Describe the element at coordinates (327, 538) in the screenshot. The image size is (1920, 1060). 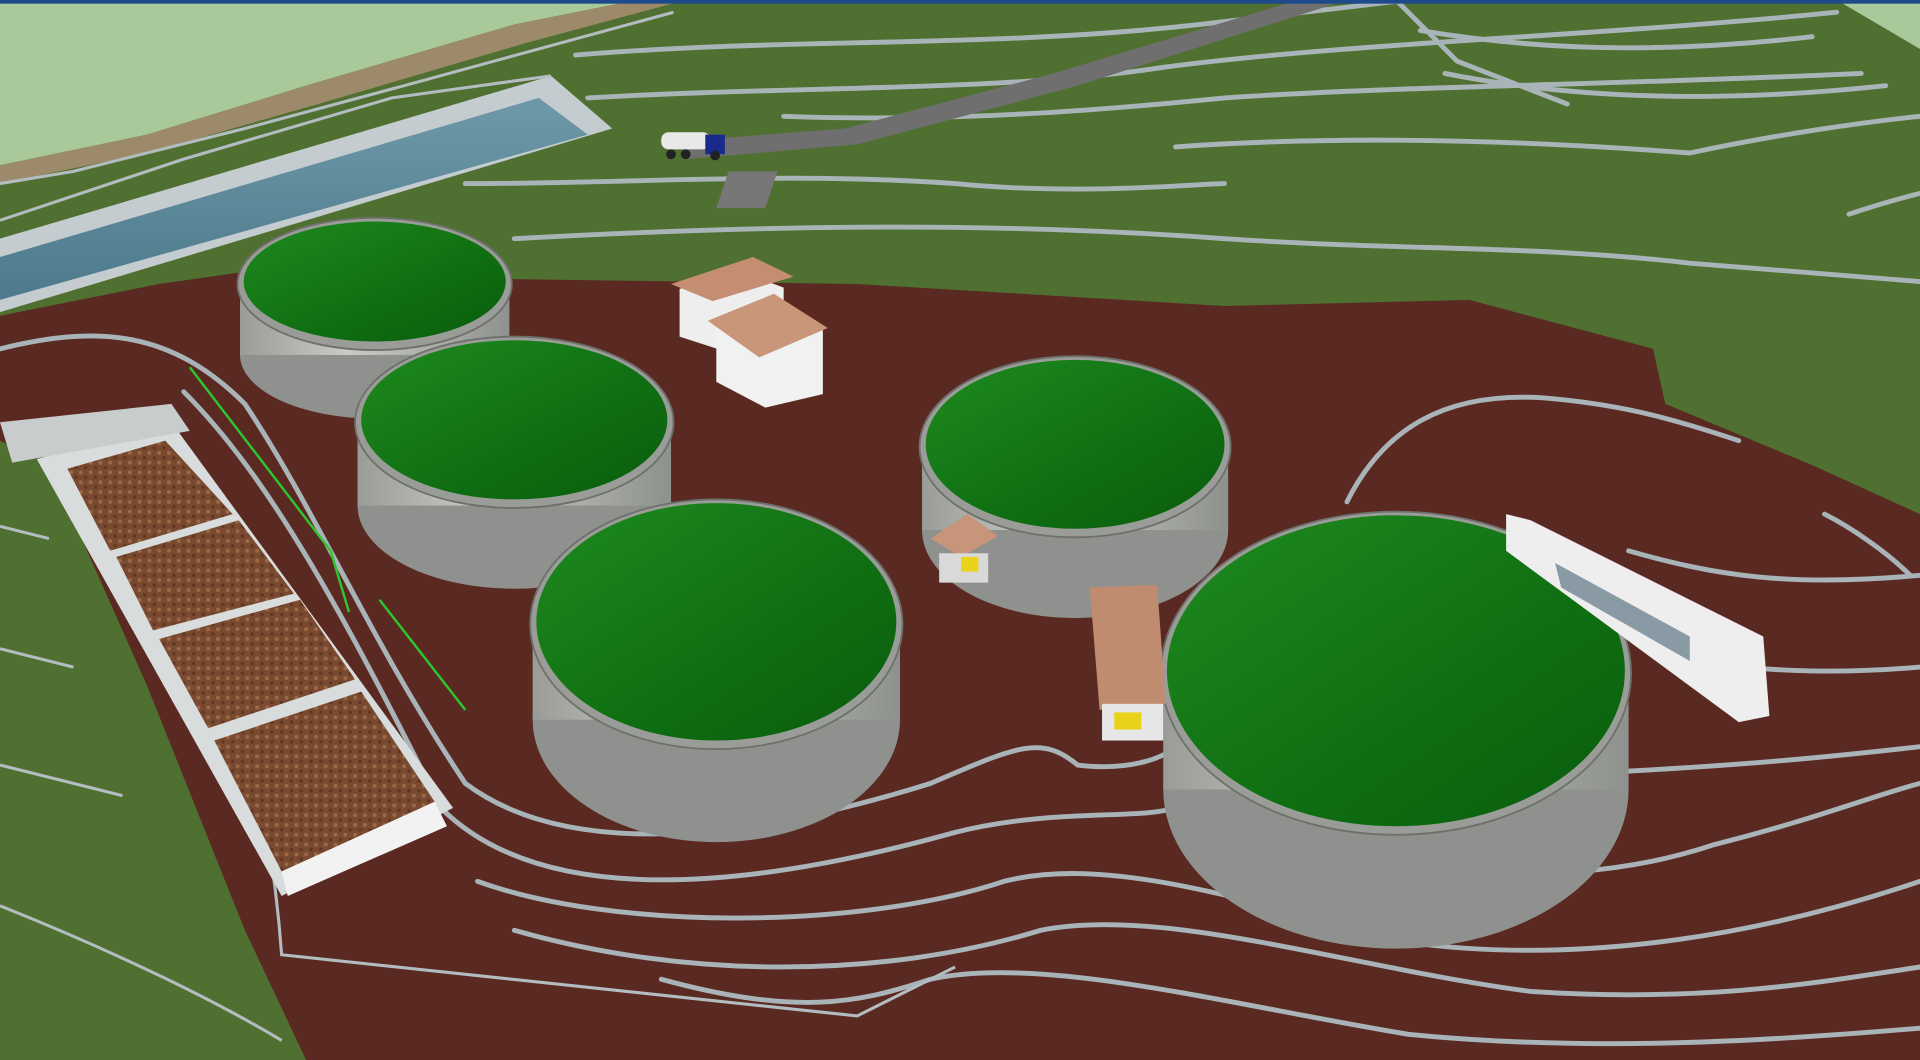
I see `pipe` at that location.